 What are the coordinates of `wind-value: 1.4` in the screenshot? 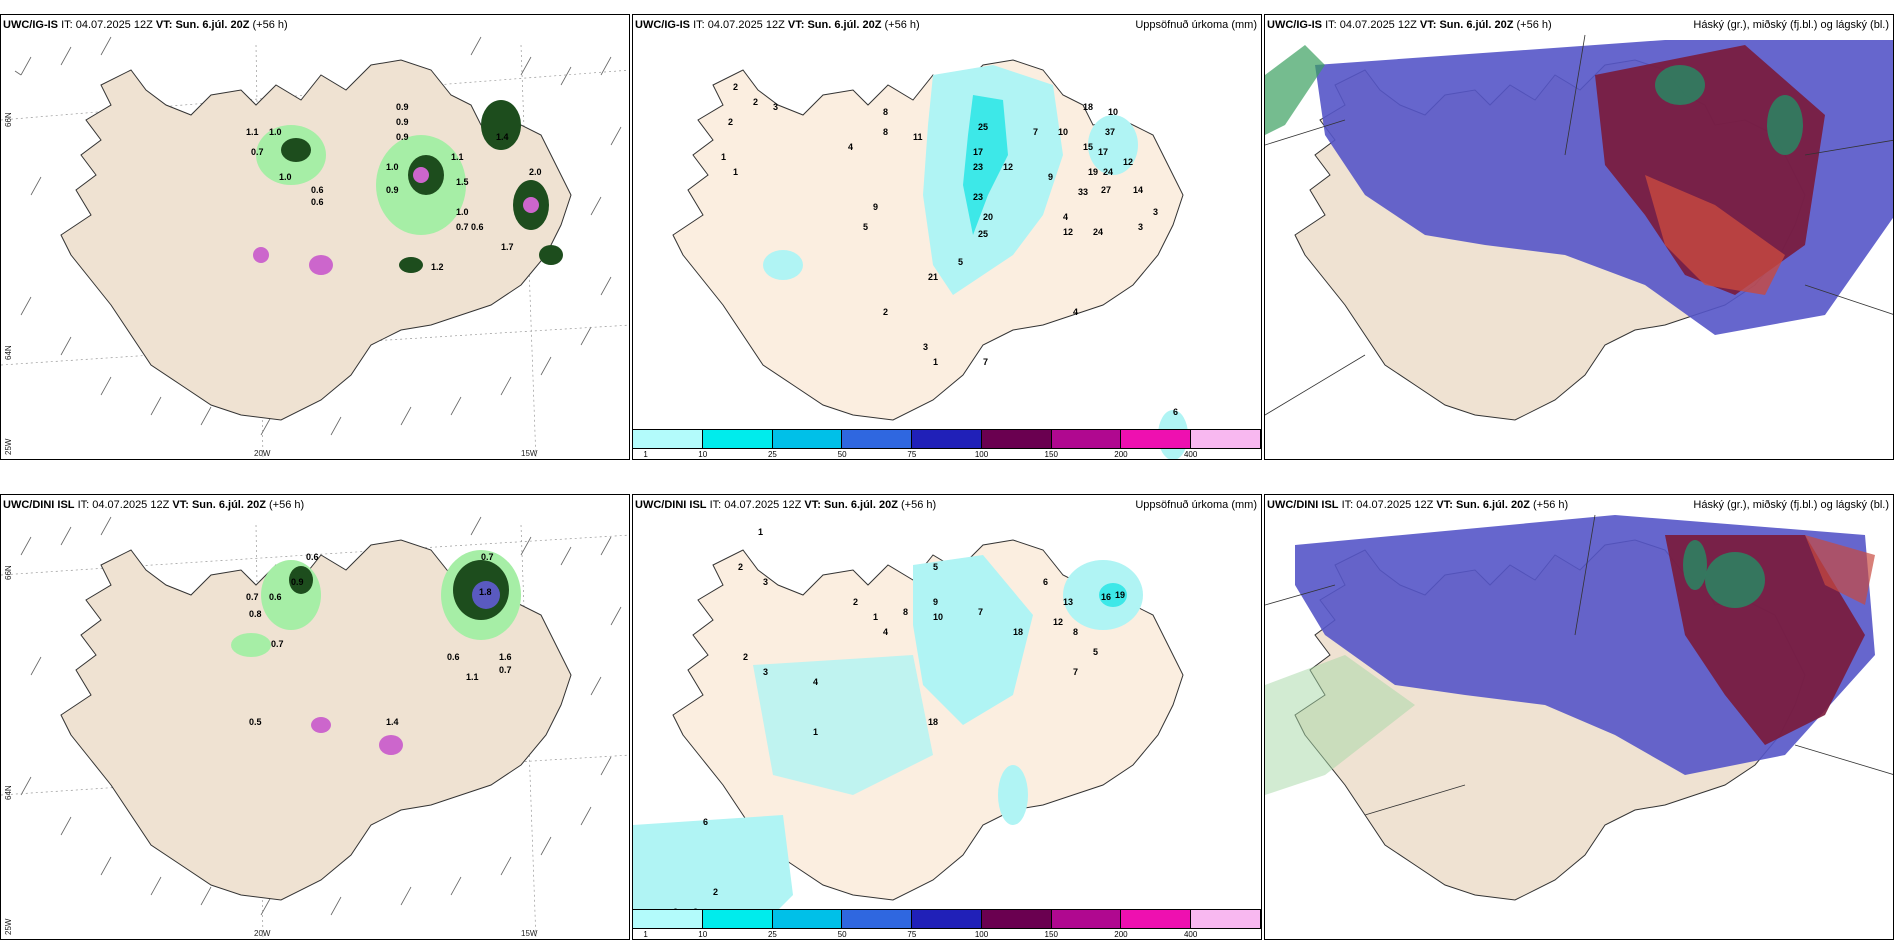 It's located at (502, 137).